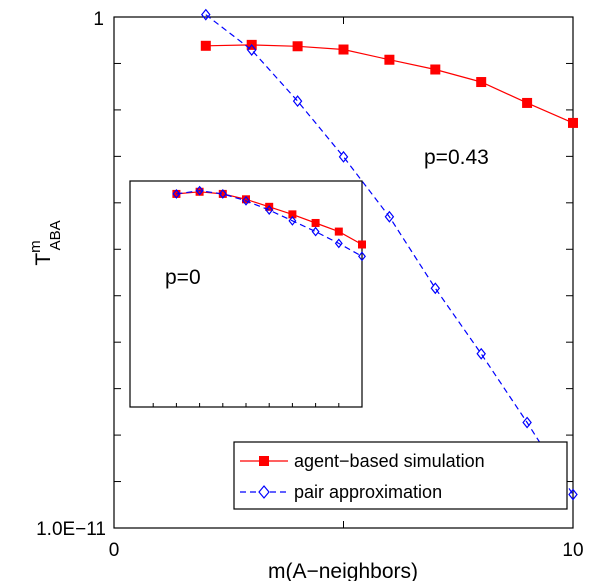 This screenshot has height=581, width=589. Describe the element at coordinates (43, 259) in the screenshot. I see `y-axis-label-base: T` at that location.